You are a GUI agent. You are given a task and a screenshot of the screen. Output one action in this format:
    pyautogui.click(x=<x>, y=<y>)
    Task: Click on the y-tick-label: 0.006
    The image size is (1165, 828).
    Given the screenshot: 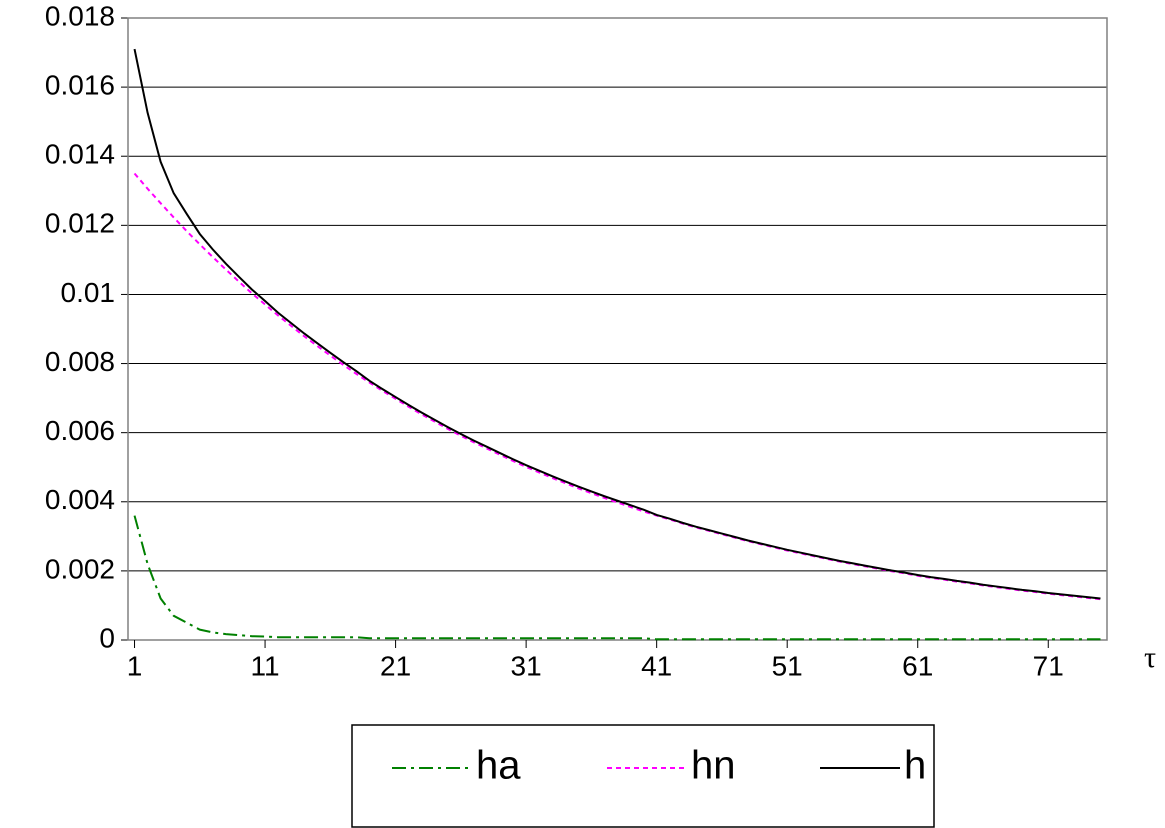 What is the action you would take?
    pyautogui.click(x=80, y=430)
    